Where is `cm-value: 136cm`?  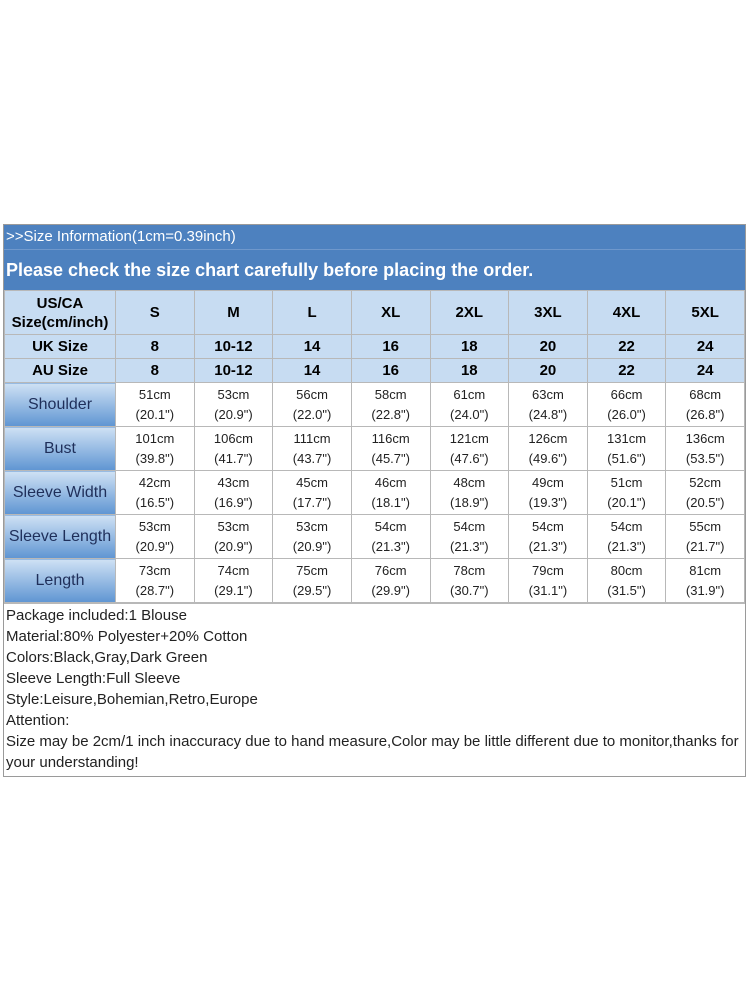 cm-value: 136cm is located at coordinates (705, 438).